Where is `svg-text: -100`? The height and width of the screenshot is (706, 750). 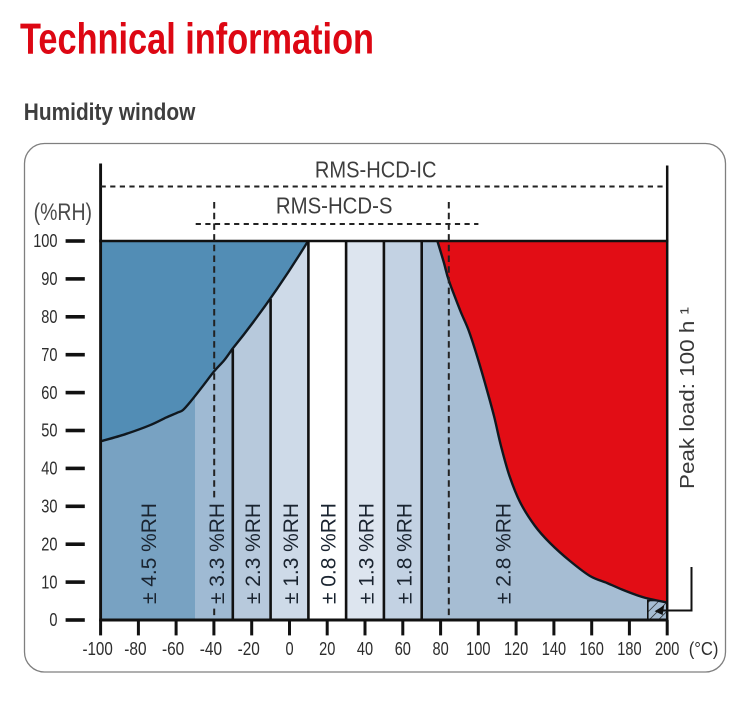
svg-text: -100 is located at coordinates (97, 649).